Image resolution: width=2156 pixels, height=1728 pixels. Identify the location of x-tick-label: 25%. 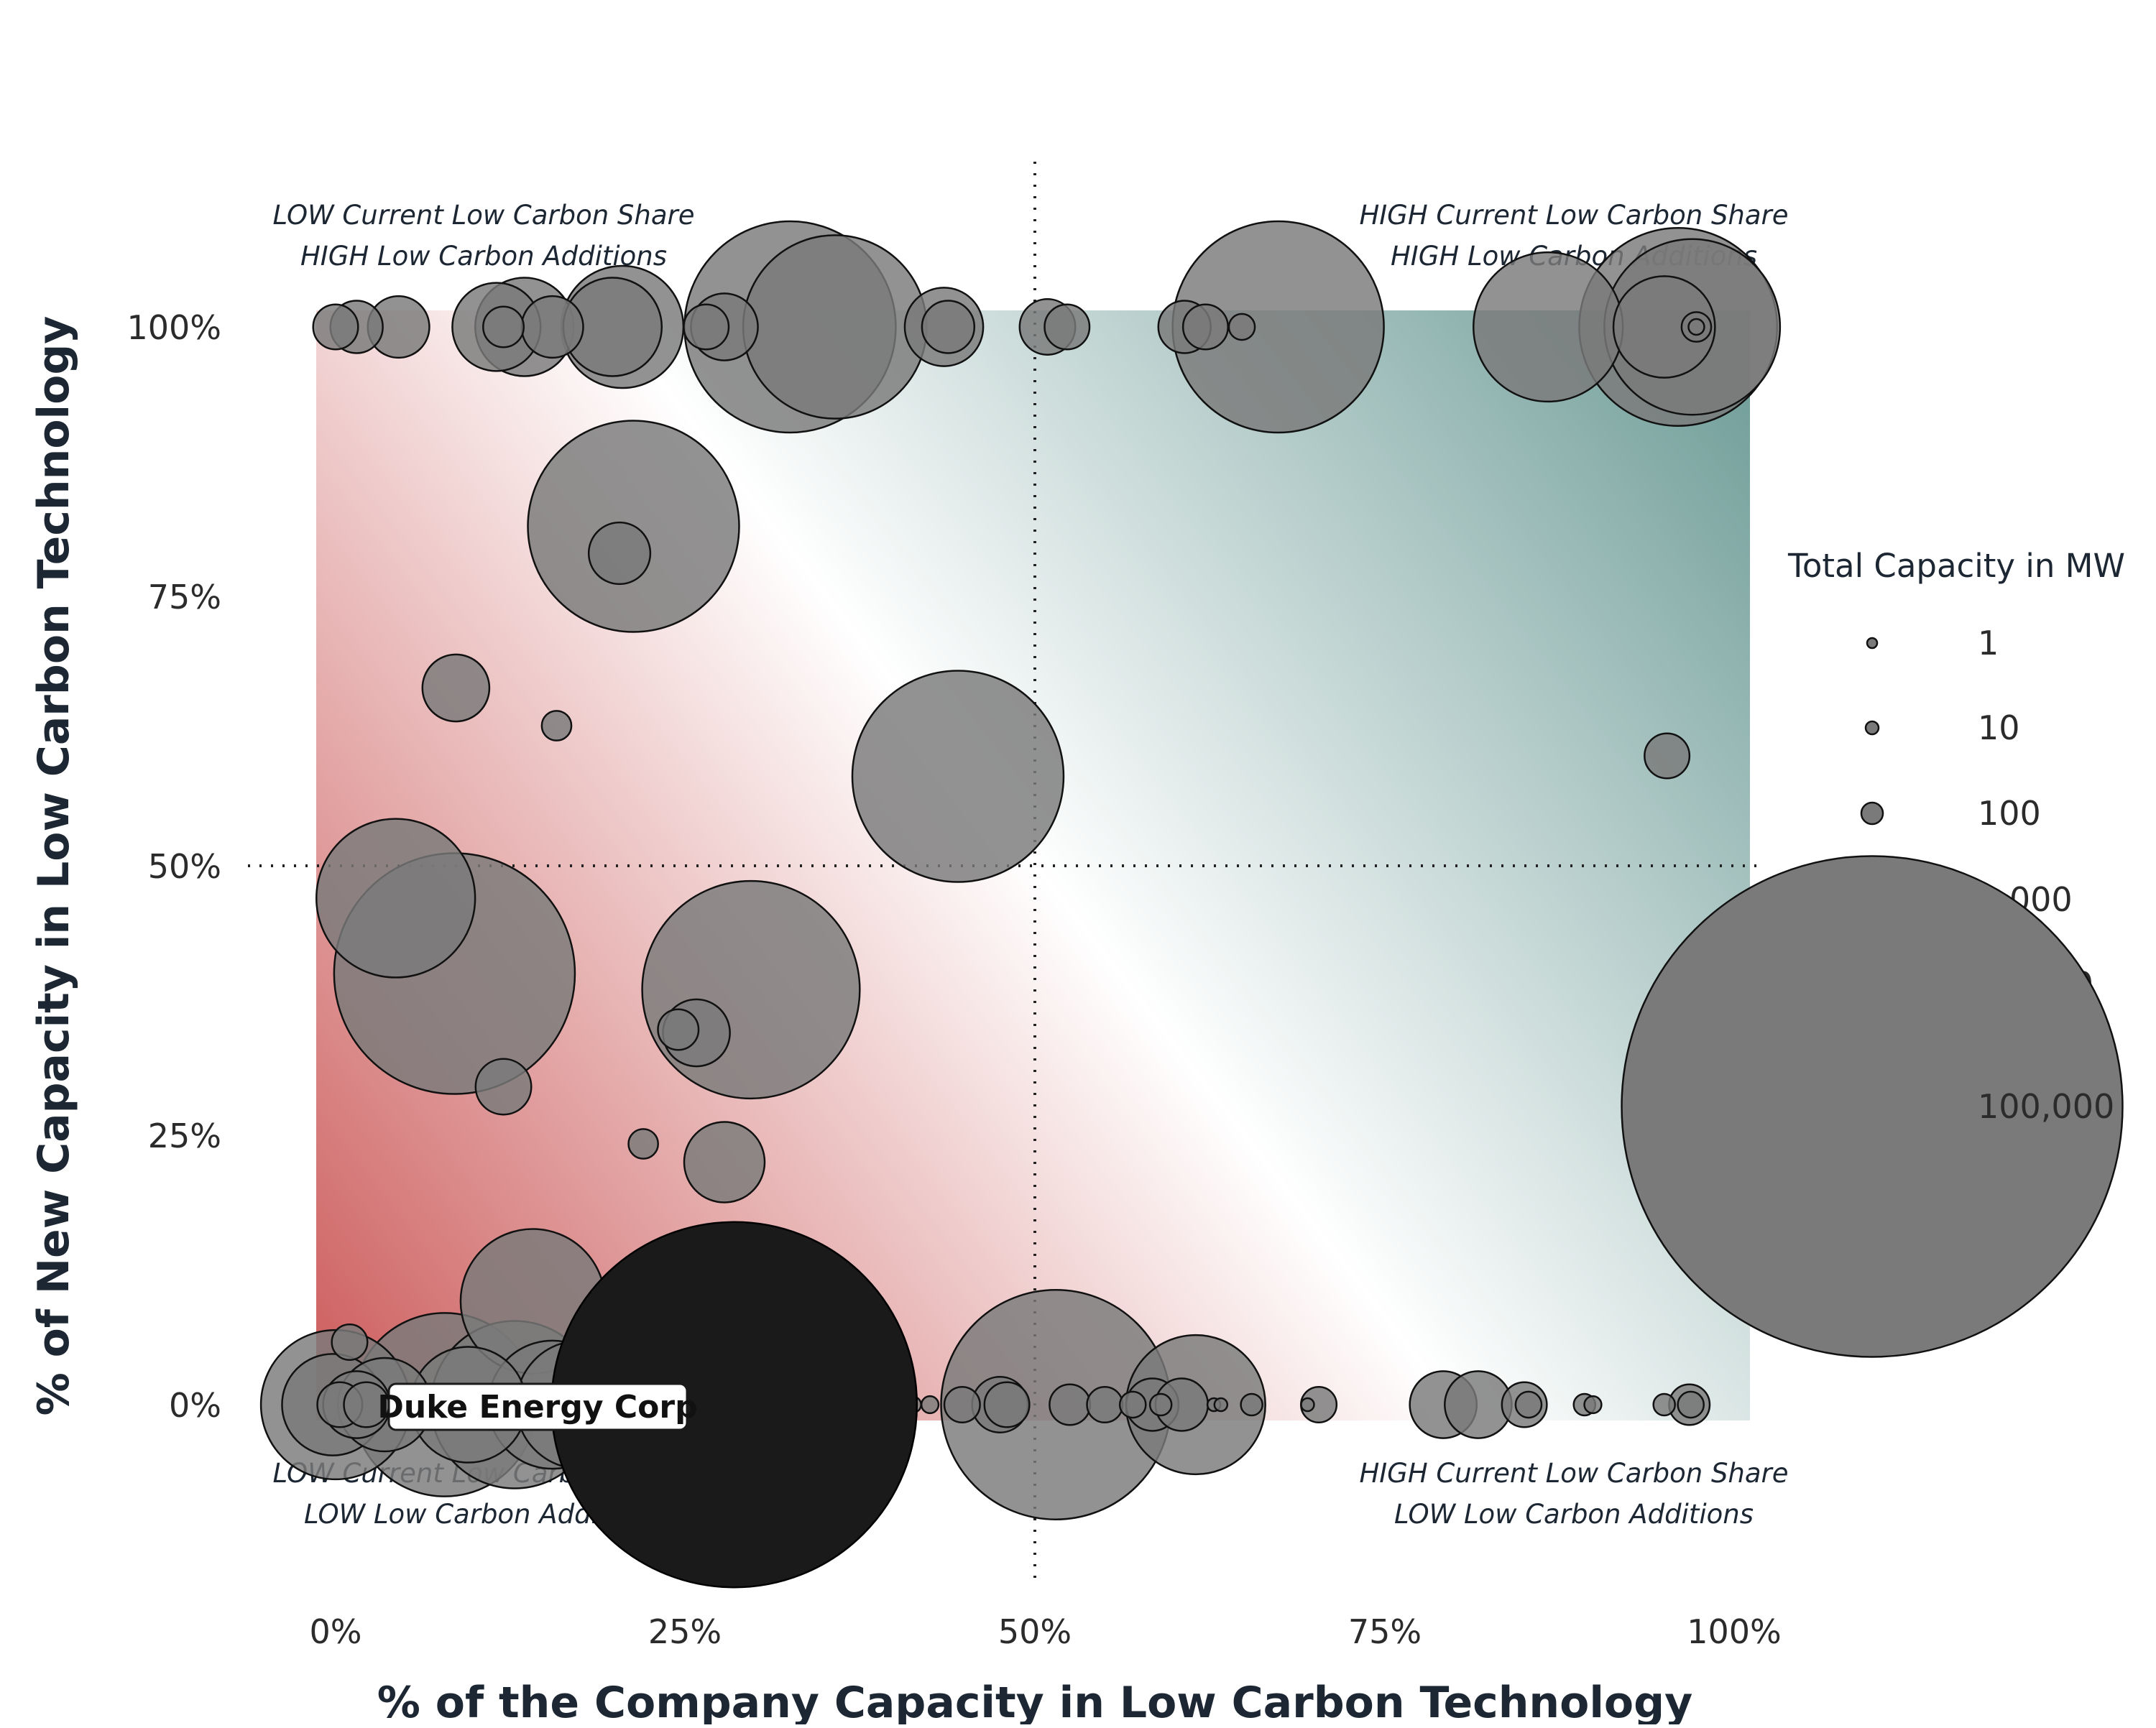
(685, 1632).